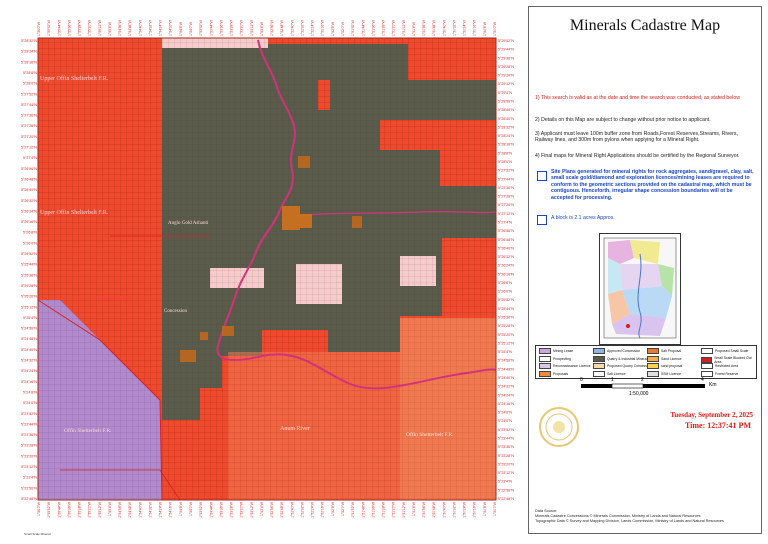  What do you see at coordinates (272, 27) in the screenshot?
I see `coordinate-label: 1°52'56"W` at bounding box center [272, 27].